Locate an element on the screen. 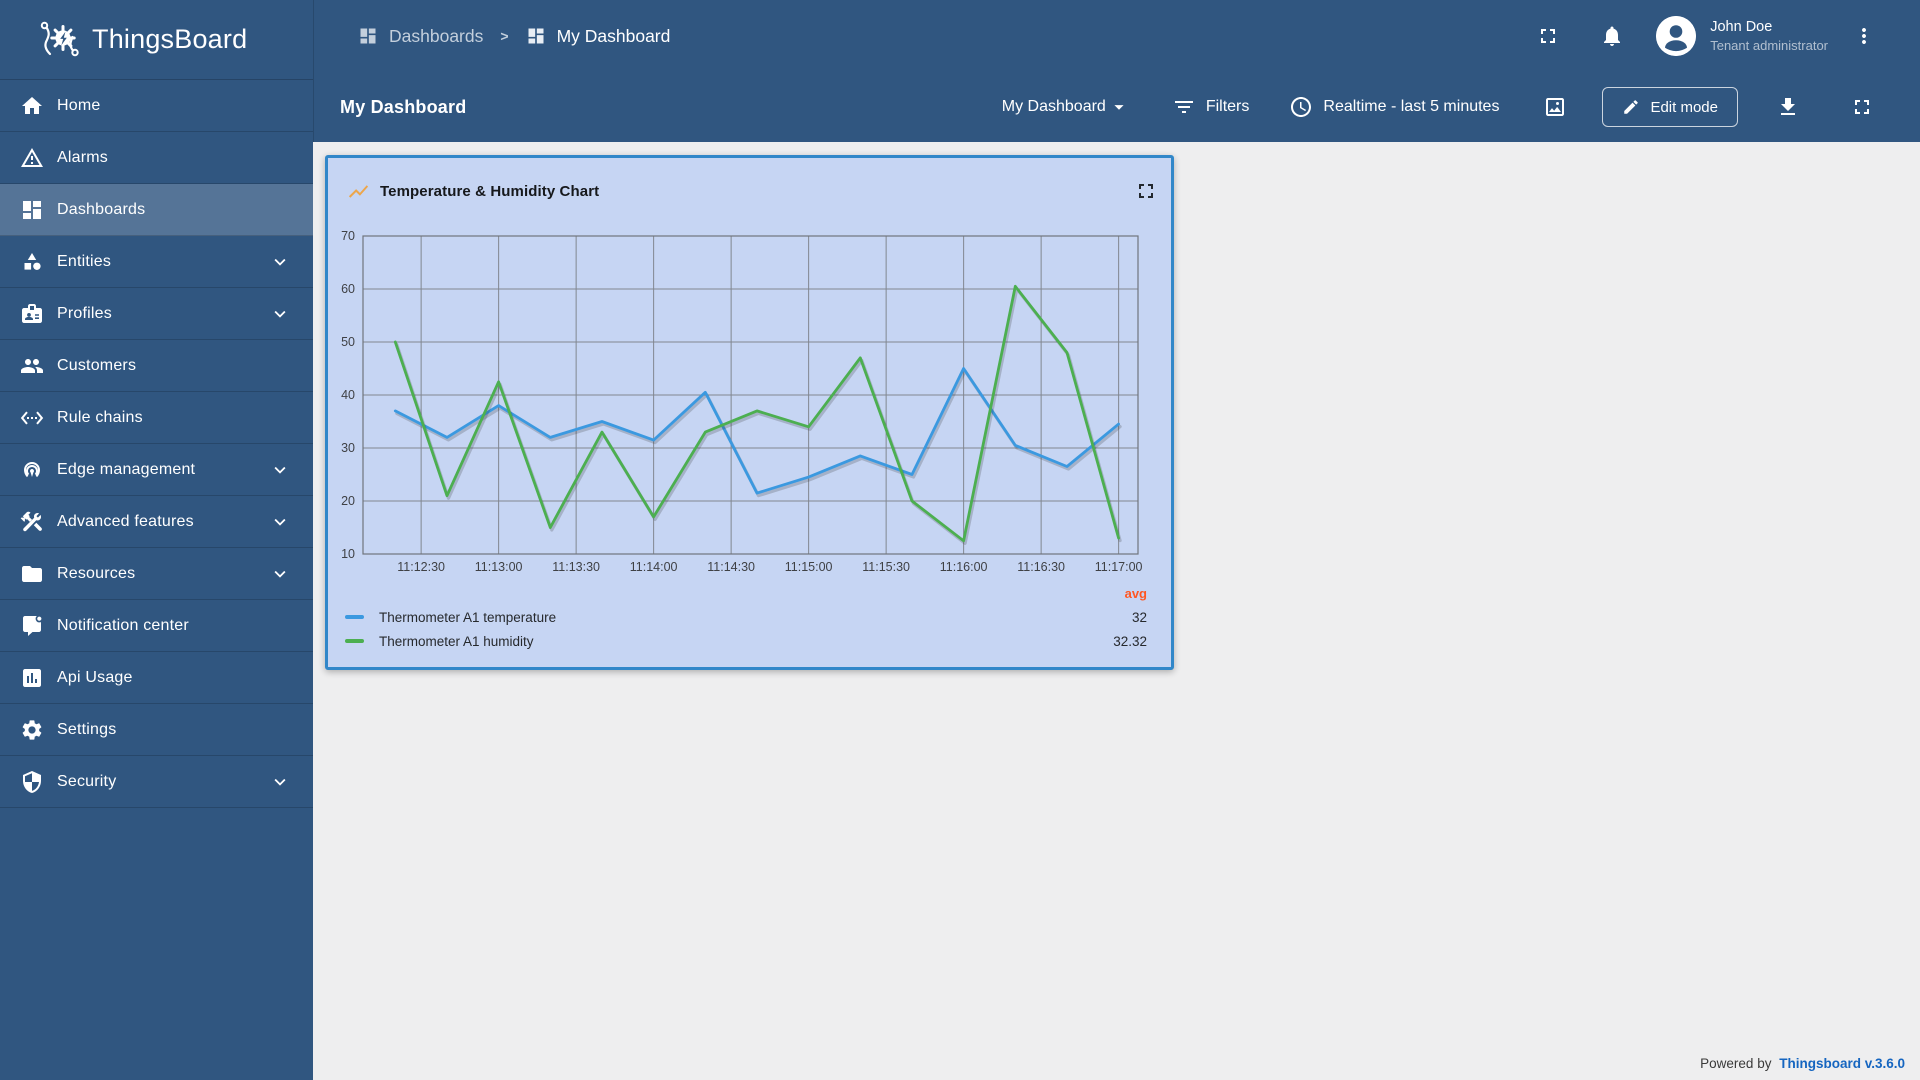 Image resolution: width=1920 pixels, height=1080 pixels. sidebar-item-security: Security is located at coordinates (156, 782).